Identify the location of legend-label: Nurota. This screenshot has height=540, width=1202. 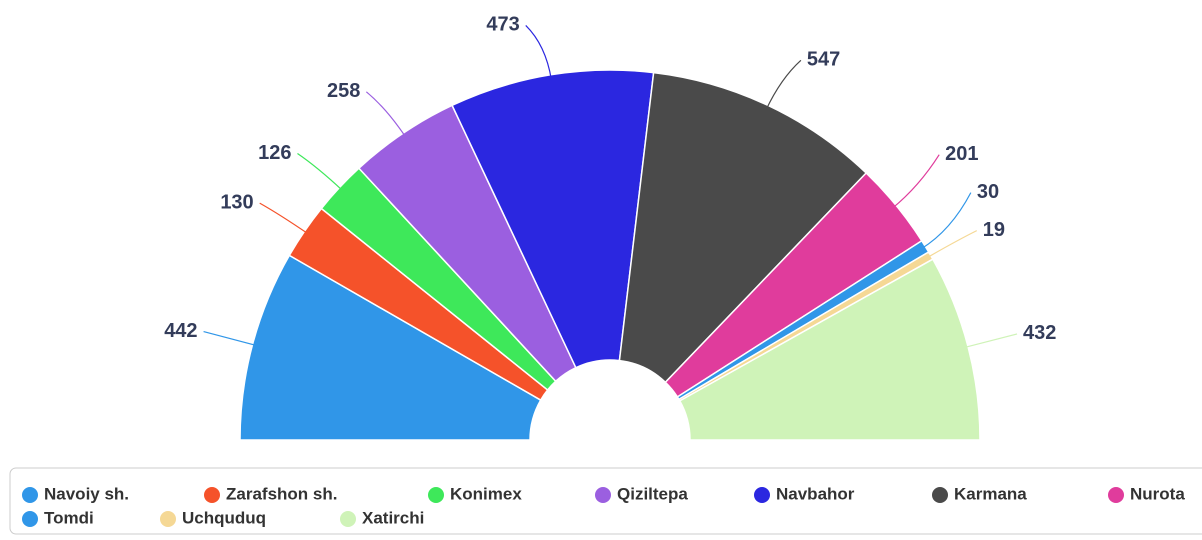
(1157, 493).